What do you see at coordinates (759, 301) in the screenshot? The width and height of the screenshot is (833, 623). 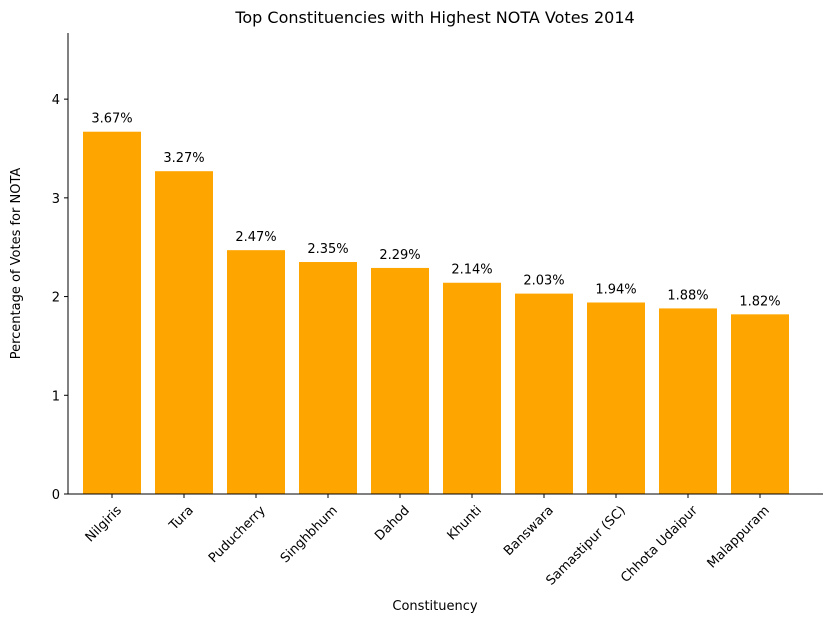 I see `data-label-9: 1.82%` at bounding box center [759, 301].